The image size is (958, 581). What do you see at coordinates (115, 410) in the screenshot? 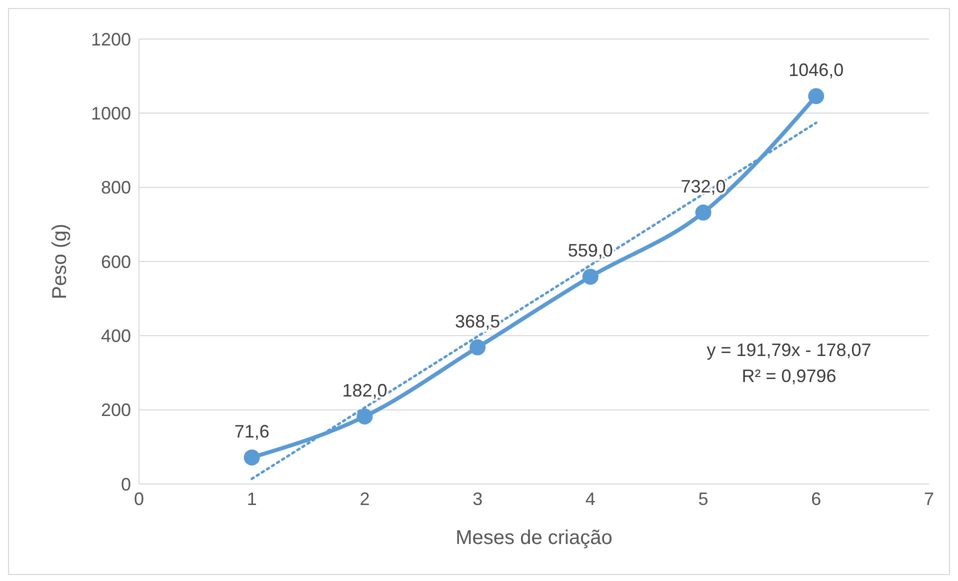
I see `y-tick-label: 200` at bounding box center [115, 410].